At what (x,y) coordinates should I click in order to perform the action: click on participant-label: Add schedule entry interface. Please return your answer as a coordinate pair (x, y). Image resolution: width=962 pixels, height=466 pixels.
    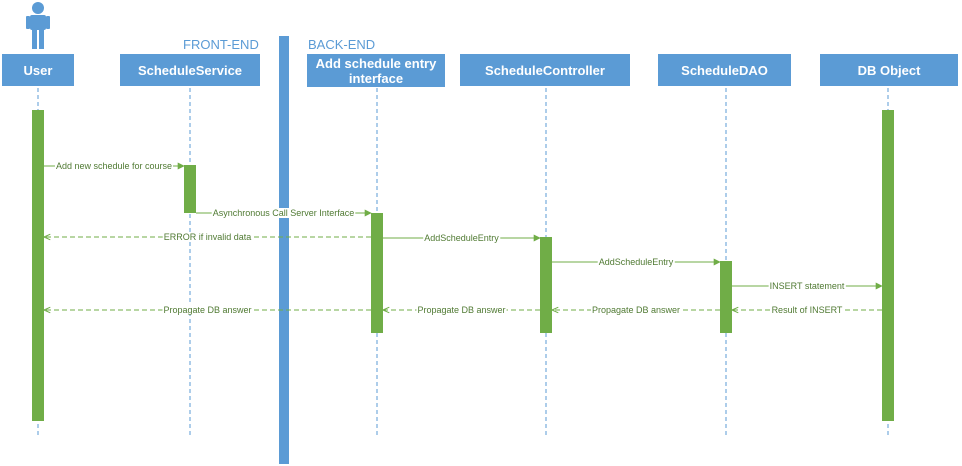
    Looking at the image, I should click on (376, 70).